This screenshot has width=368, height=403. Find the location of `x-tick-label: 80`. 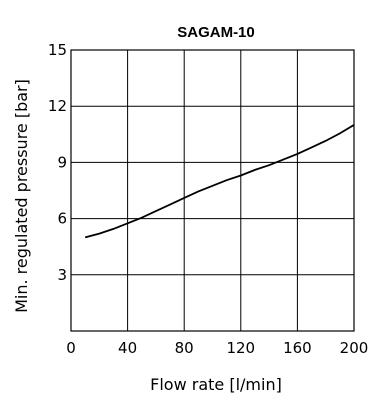

x-tick-label: 80 is located at coordinates (184, 348).